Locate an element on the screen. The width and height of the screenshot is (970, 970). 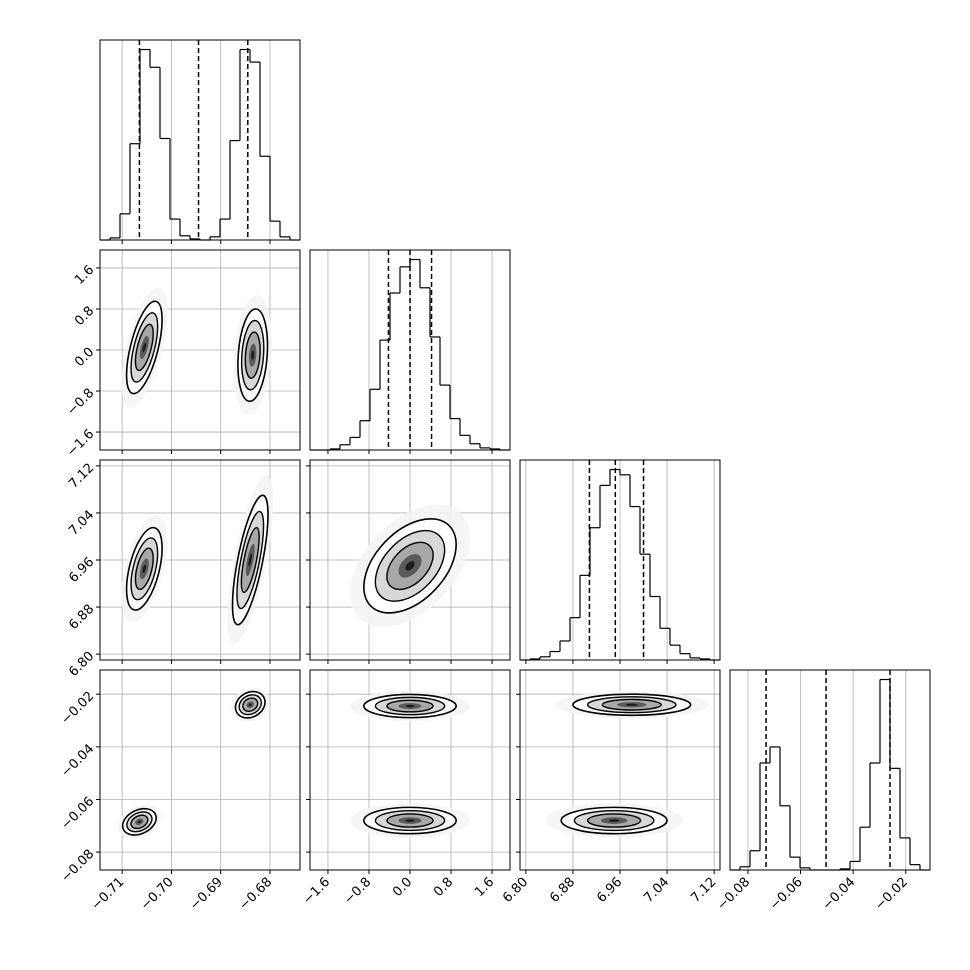
y-tick-label: 6.80 is located at coordinates (81, 664).